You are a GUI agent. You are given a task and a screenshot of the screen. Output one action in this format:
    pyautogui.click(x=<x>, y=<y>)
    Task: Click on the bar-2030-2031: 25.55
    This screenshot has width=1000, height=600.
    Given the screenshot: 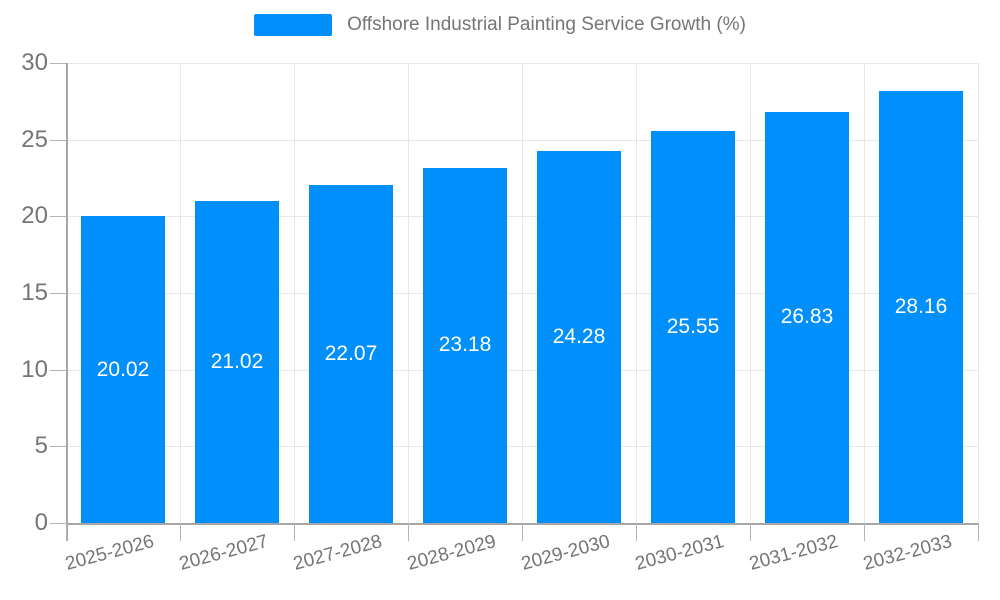 What is the action you would take?
    pyautogui.click(x=693, y=327)
    